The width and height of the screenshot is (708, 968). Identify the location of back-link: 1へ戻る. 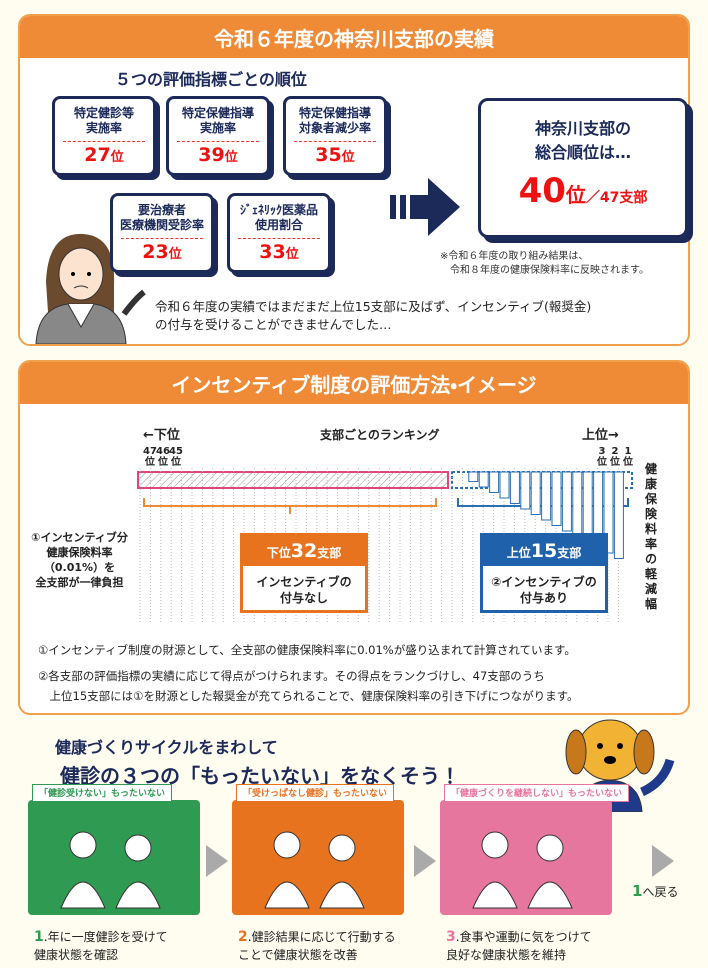
(655, 891).